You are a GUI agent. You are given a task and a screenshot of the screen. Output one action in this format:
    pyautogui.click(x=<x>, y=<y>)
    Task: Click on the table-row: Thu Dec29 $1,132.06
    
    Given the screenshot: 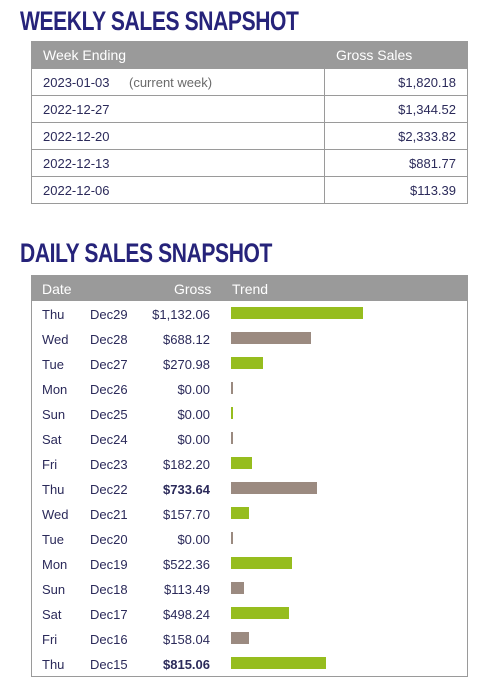 What is the action you would take?
    pyautogui.click(x=249, y=313)
    